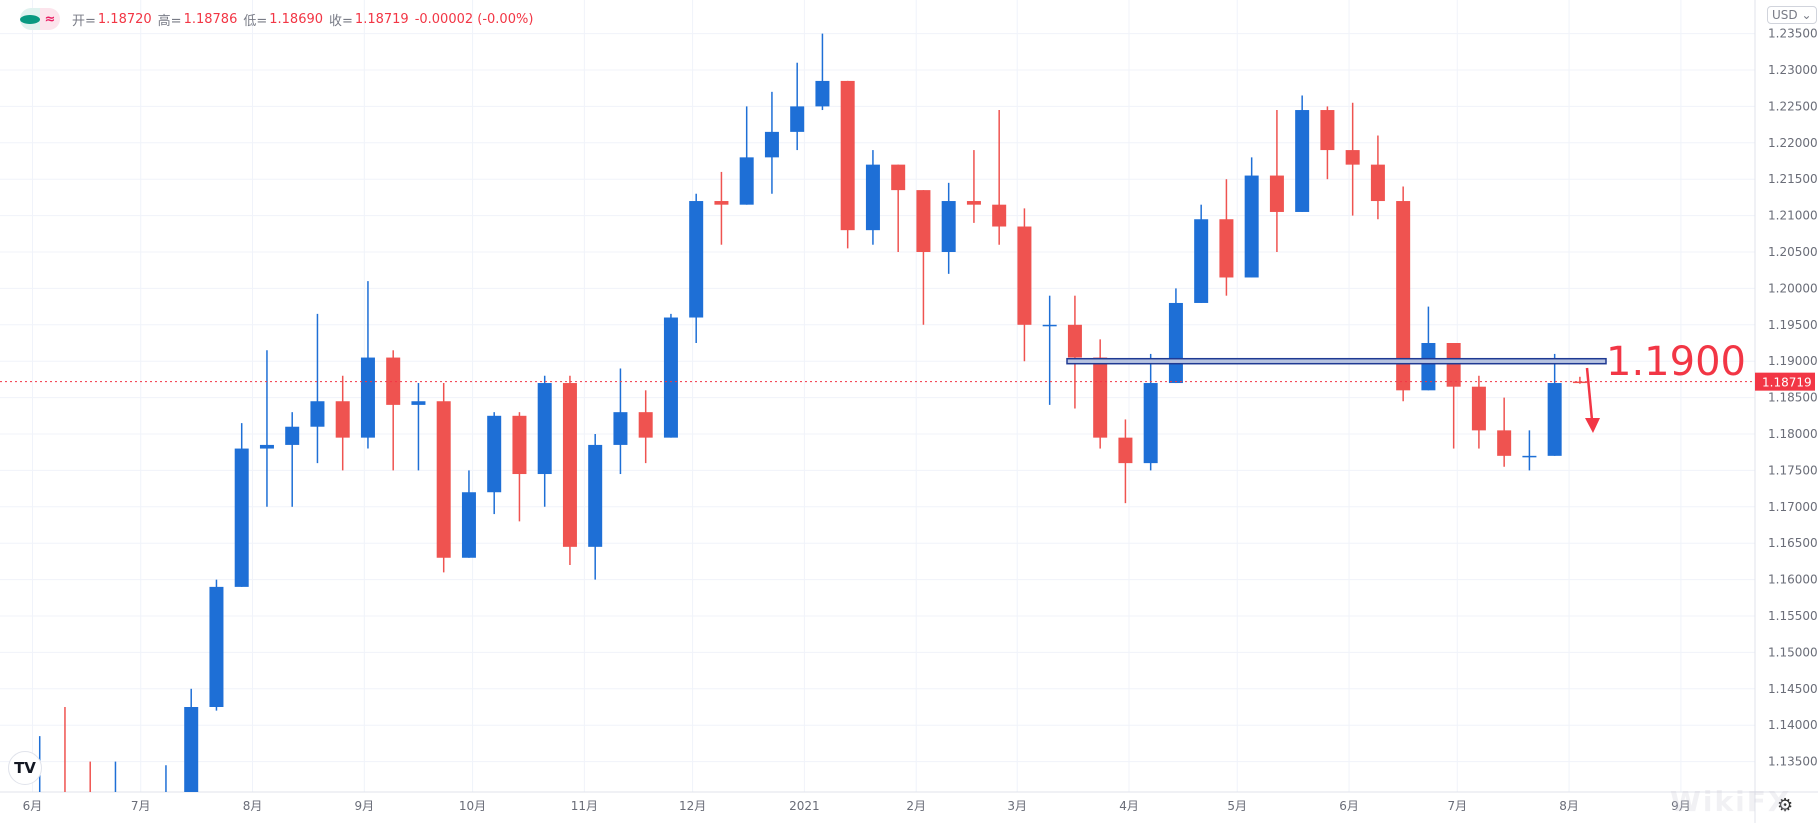  Describe the element at coordinates (1793, 434) in the screenshot. I see `y-tick-label: 1.18000` at that location.